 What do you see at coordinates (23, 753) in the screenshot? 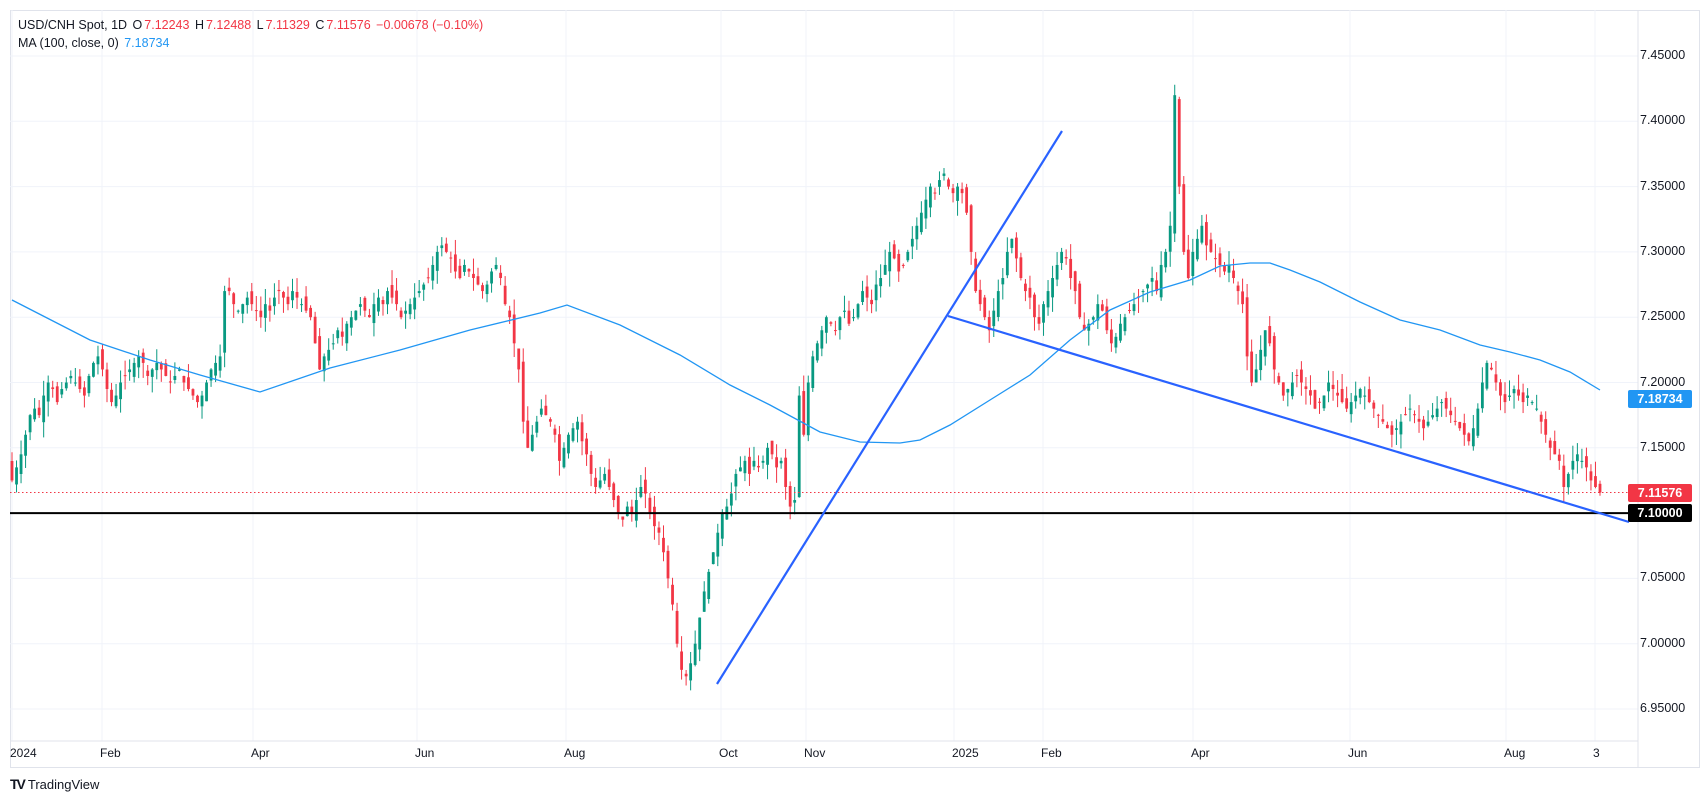
I see `time-axis-label: 2024` at bounding box center [23, 753].